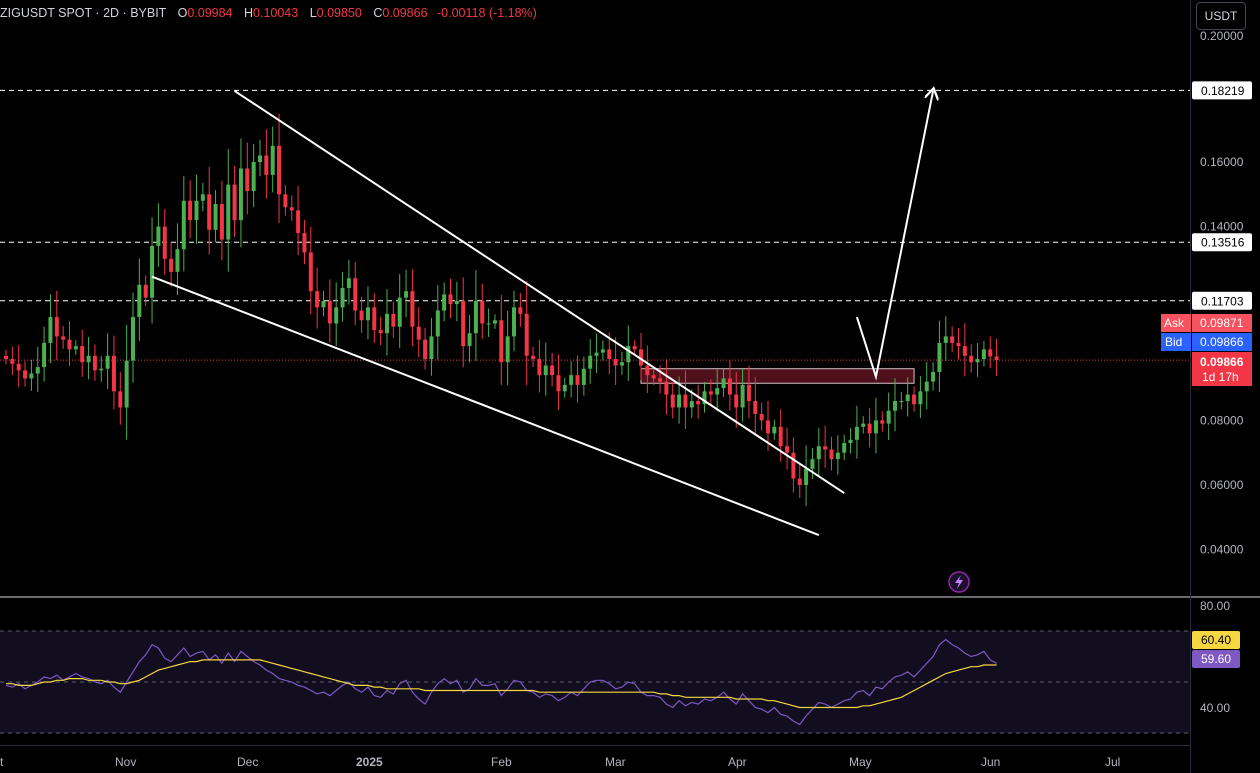  What do you see at coordinates (1221, 16) in the screenshot?
I see `currency-button: USDT` at bounding box center [1221, 16].